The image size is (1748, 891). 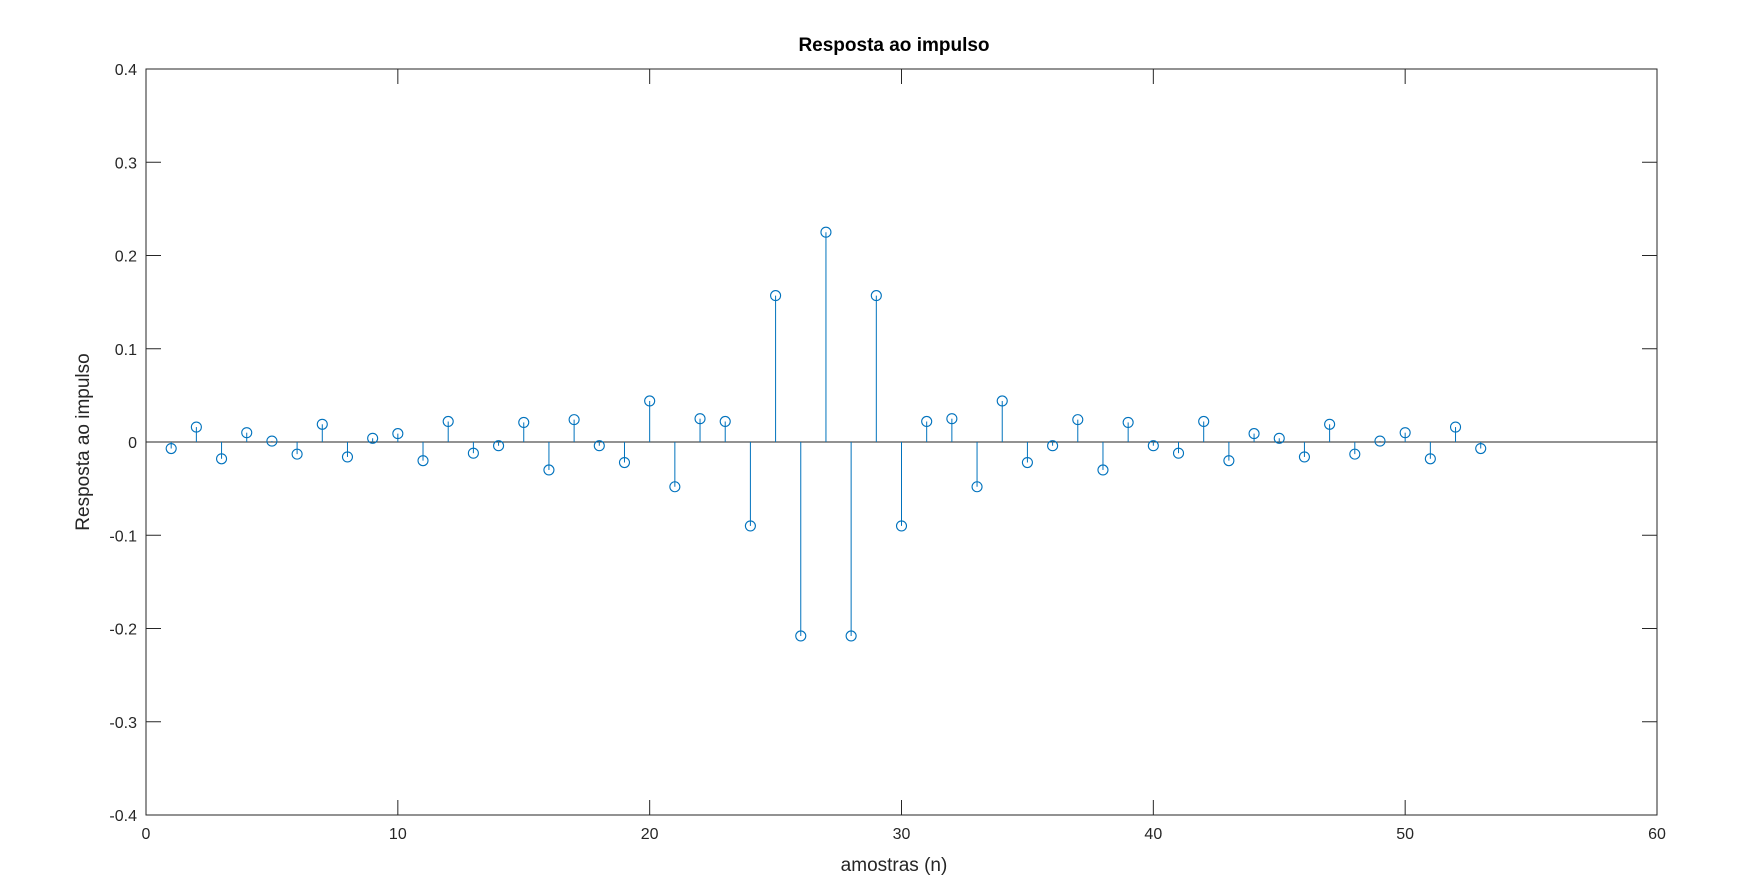 What do you see at coordinates (132, 443) in the screenshot?
I see `y-tick-label: 0` at bounding box center [132, 443].